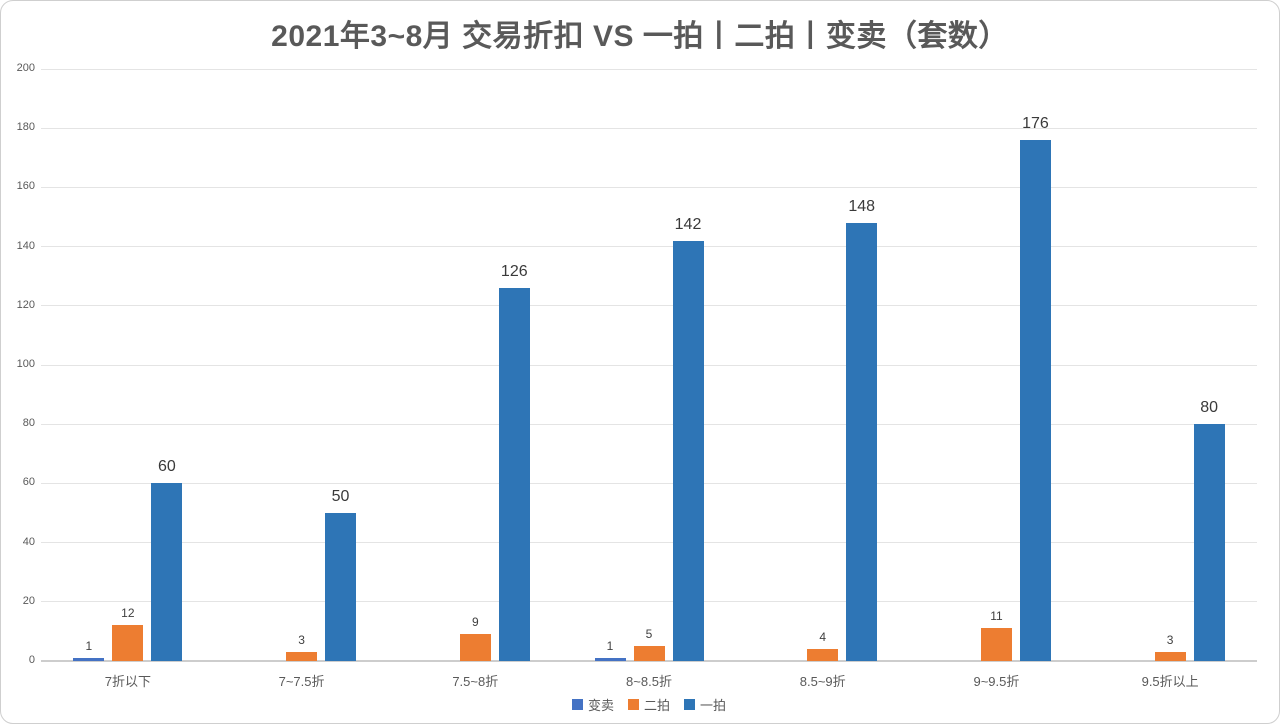 Image resolution: width=1280 pixels, height=724 pixels. Describe the element at coordinates (31, 660) in the screenshot. I see `y-axis-tick-label: 0` at that location.